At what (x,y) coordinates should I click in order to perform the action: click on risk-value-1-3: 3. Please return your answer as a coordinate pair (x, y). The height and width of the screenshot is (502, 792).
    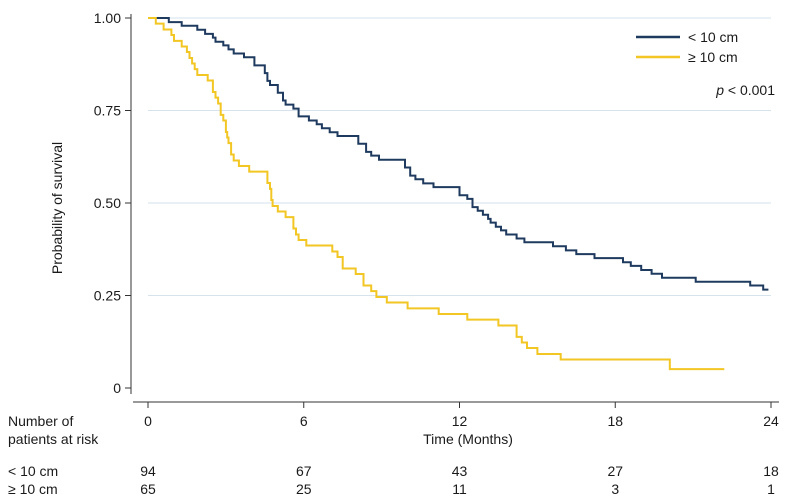
    Looking at the image, I should click on (615, 489).